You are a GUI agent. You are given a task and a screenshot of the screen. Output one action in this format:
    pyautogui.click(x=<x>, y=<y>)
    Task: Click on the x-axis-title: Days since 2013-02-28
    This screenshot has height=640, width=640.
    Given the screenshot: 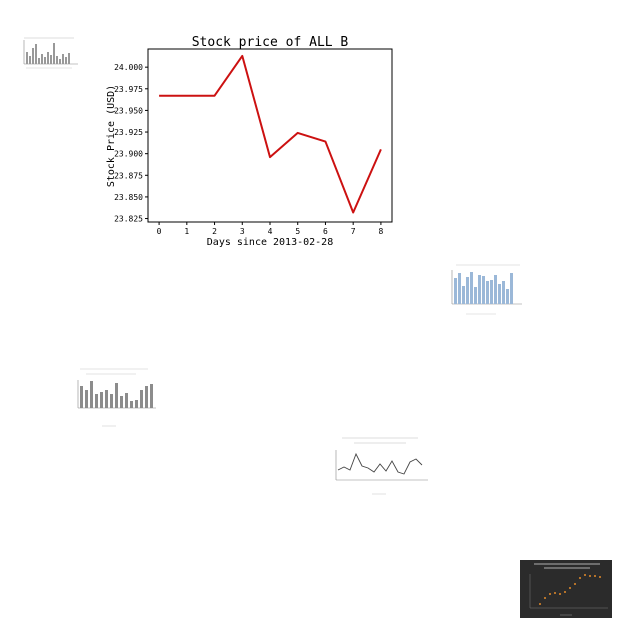 What is the action you would take?
    pyautogui.click(x=270, y=242)
    